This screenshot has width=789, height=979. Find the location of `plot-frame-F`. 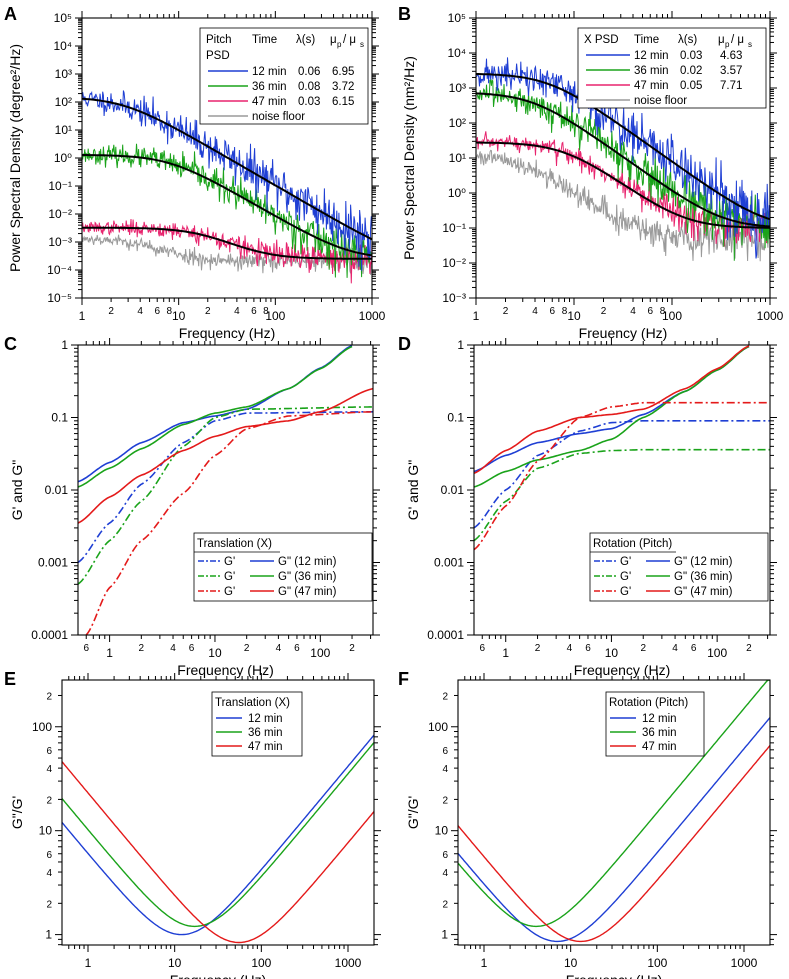

plot-frame-F is located at coordinates (614, 812).